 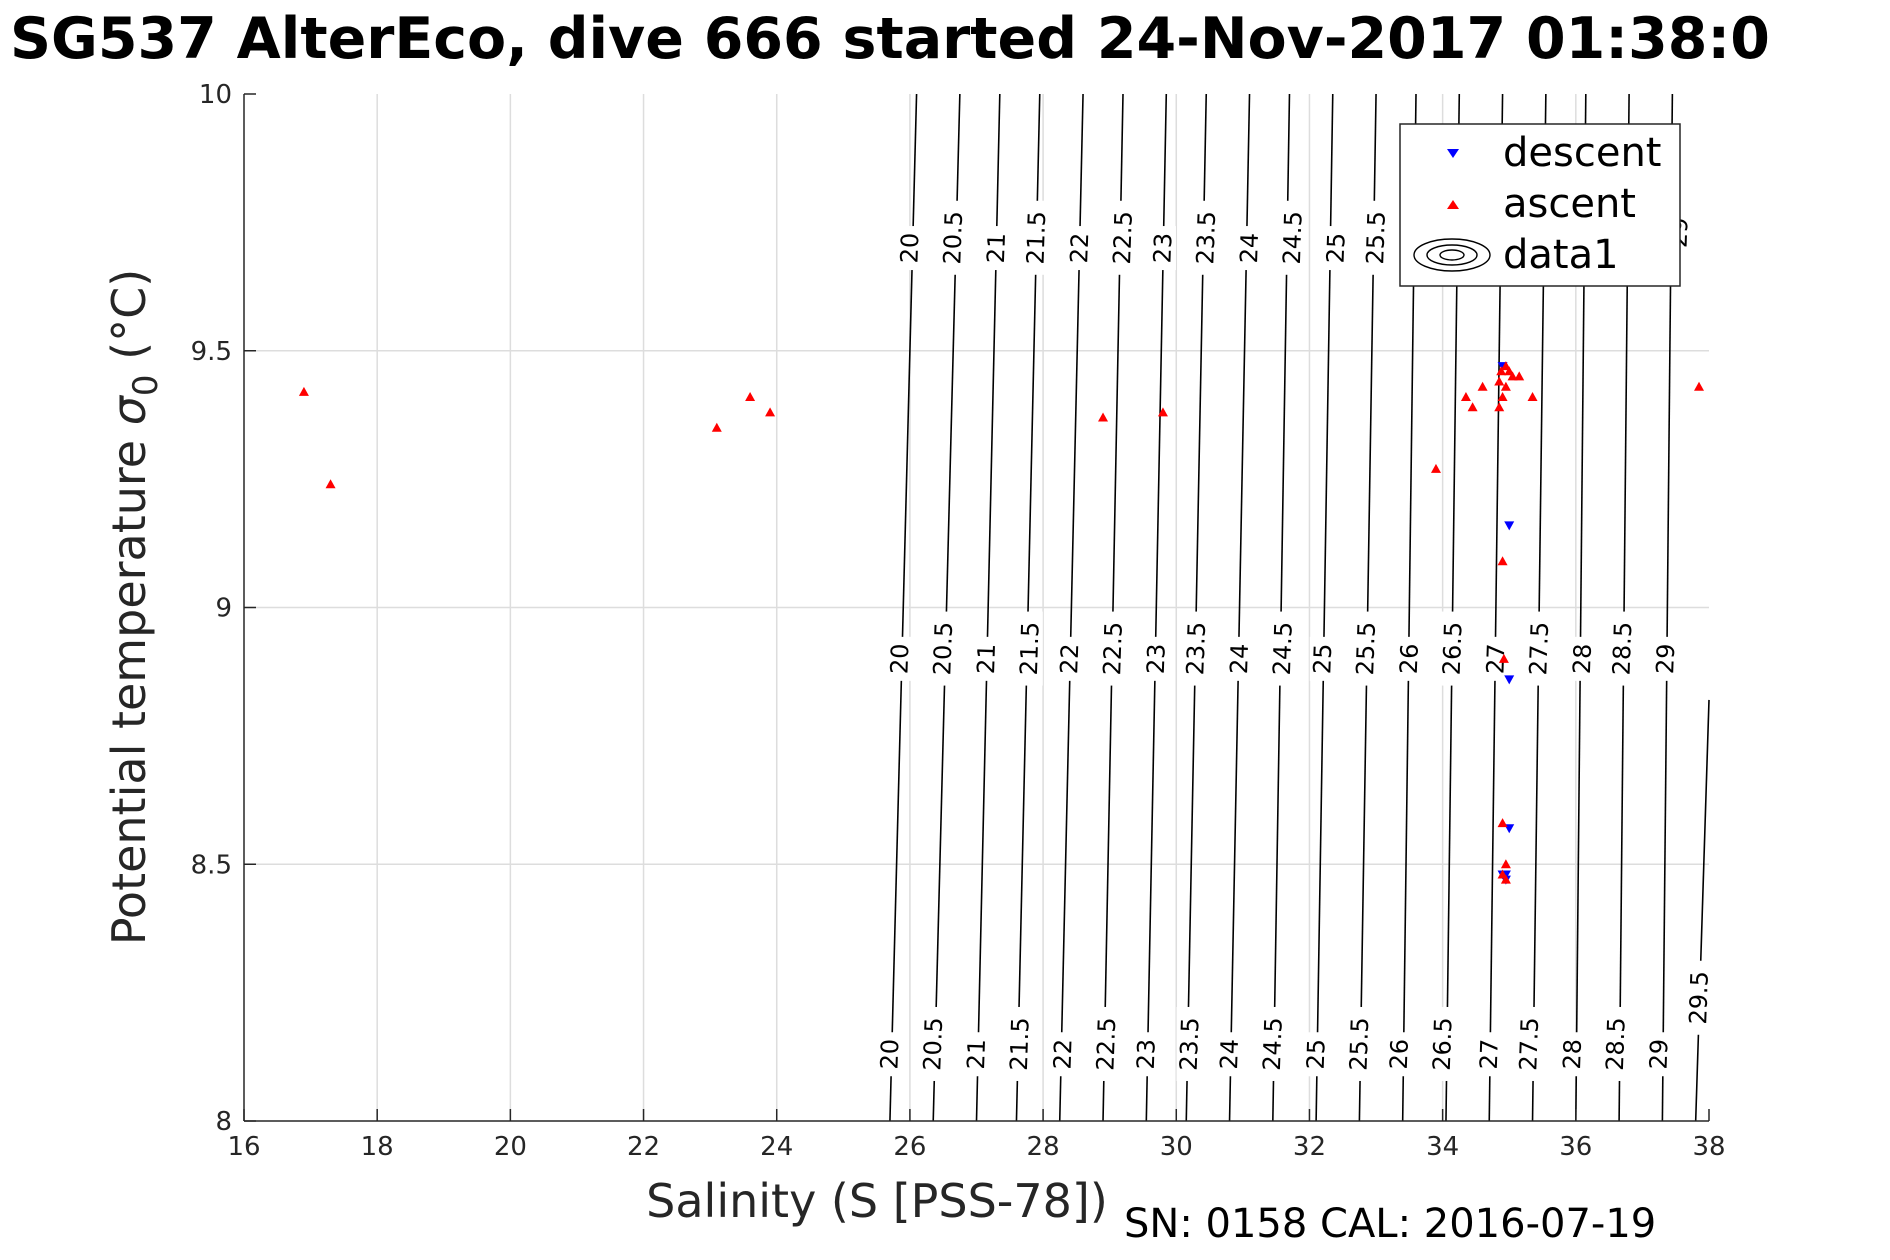 I want to click on x-tick-label: 26, so click(x=909, y=1147).